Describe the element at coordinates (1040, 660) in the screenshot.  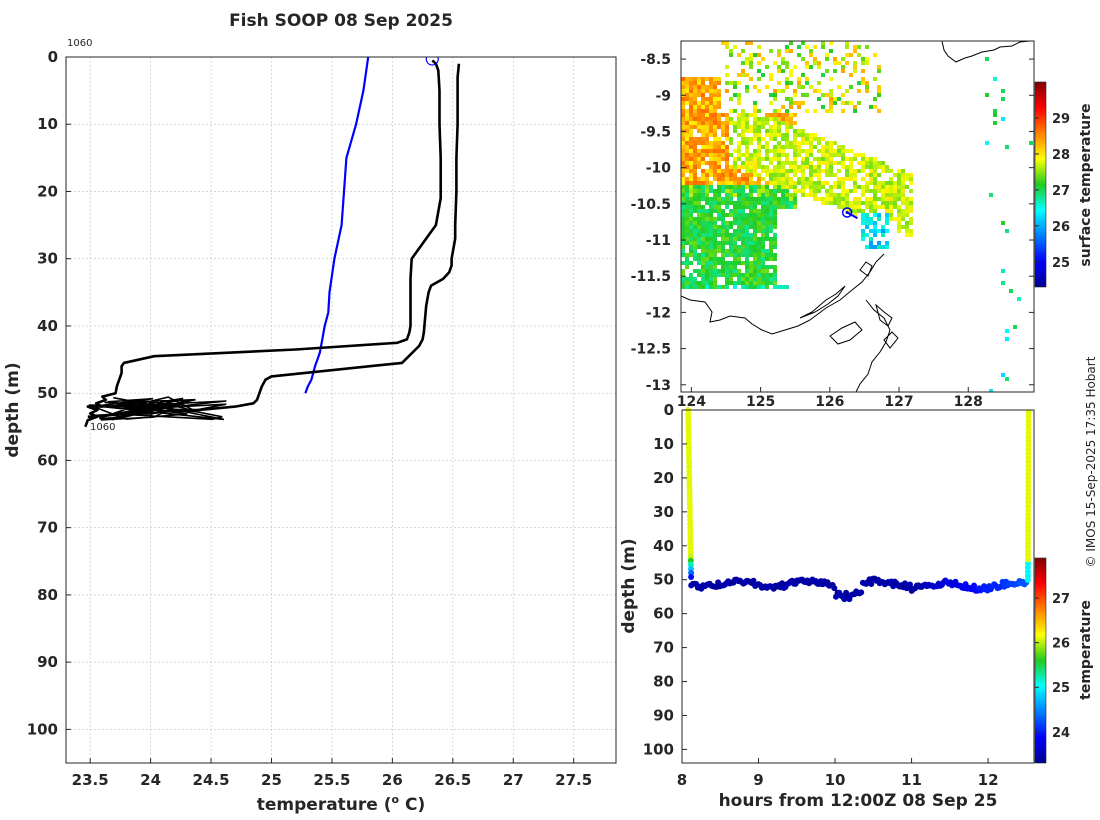
I see `temperature-colorbar` at that location.